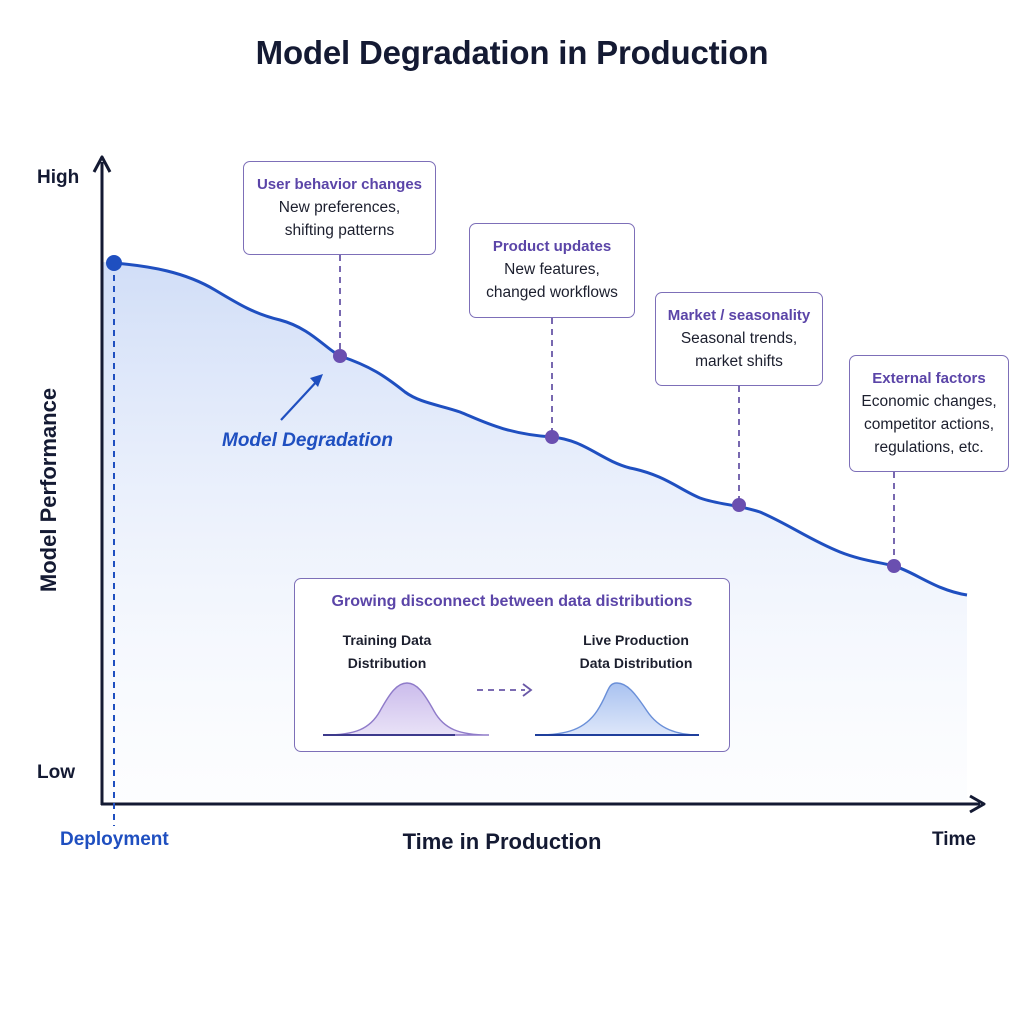 The image size is (1024, 1024). What do you see at coordinates (102, 164) in the screenshot?
I see `y-axis-arrow-icon` at bounding box center [102, 164].